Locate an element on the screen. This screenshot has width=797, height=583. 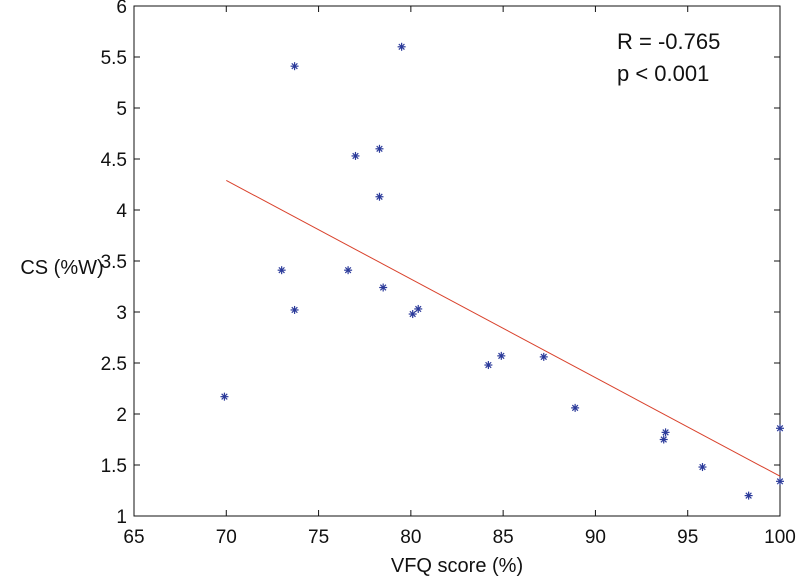
y-tick-label-10: 6 is located at coordinates (121, 9).